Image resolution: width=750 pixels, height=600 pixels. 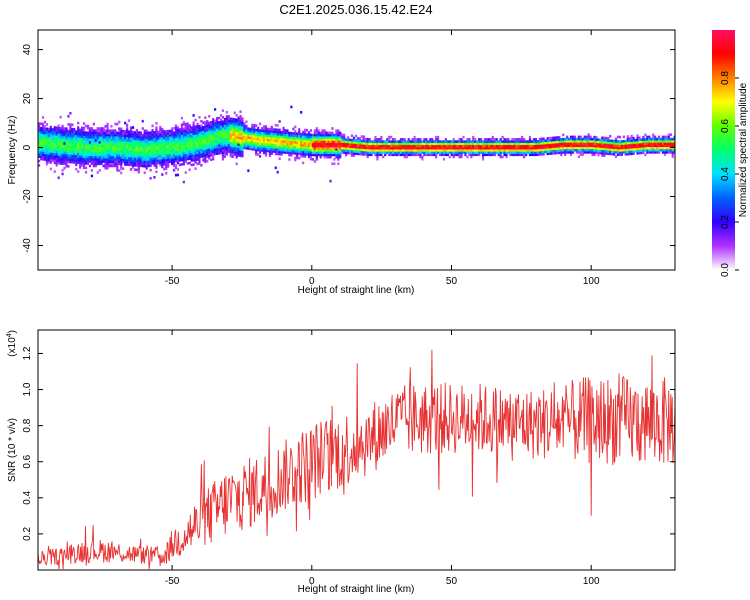 What do you see at coordinates (312, 581) in the screenshot?
I see `snr-x-tick-label: 0` at bounding box center [312, 581].